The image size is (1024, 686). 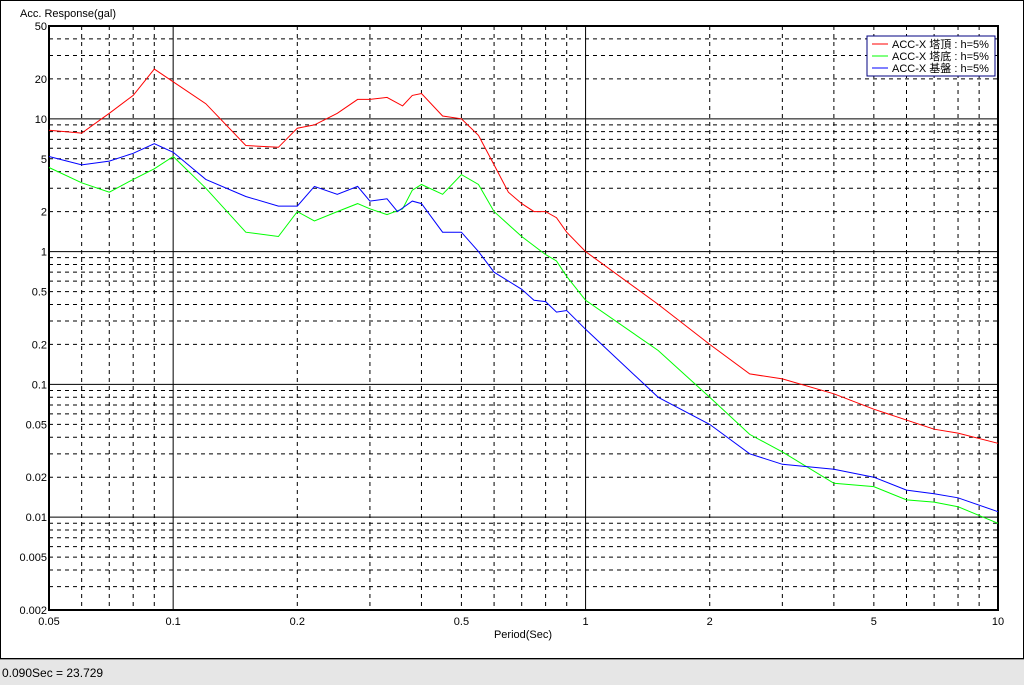 I want to click on cursor-readout: 0.090Sec = 23.729, so click(x=53, y=673).